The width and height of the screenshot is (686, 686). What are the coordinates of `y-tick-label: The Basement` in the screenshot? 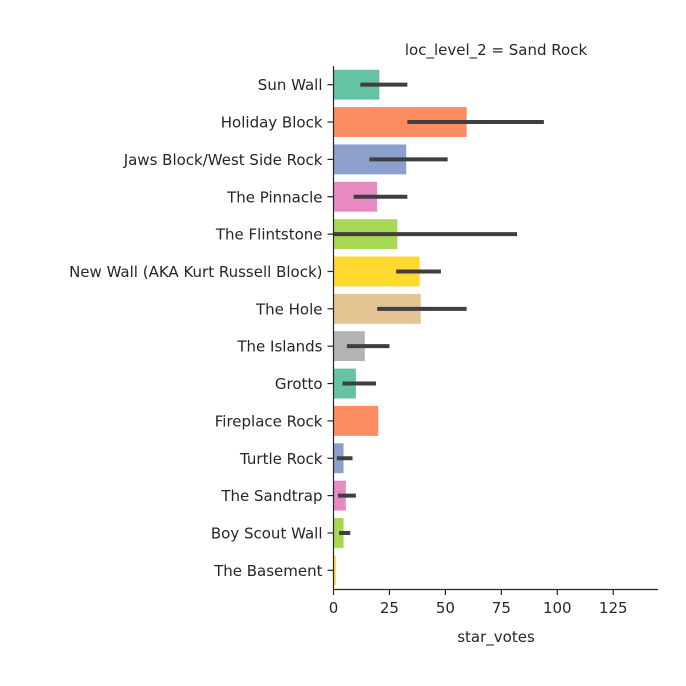 It's located at (268, 571).